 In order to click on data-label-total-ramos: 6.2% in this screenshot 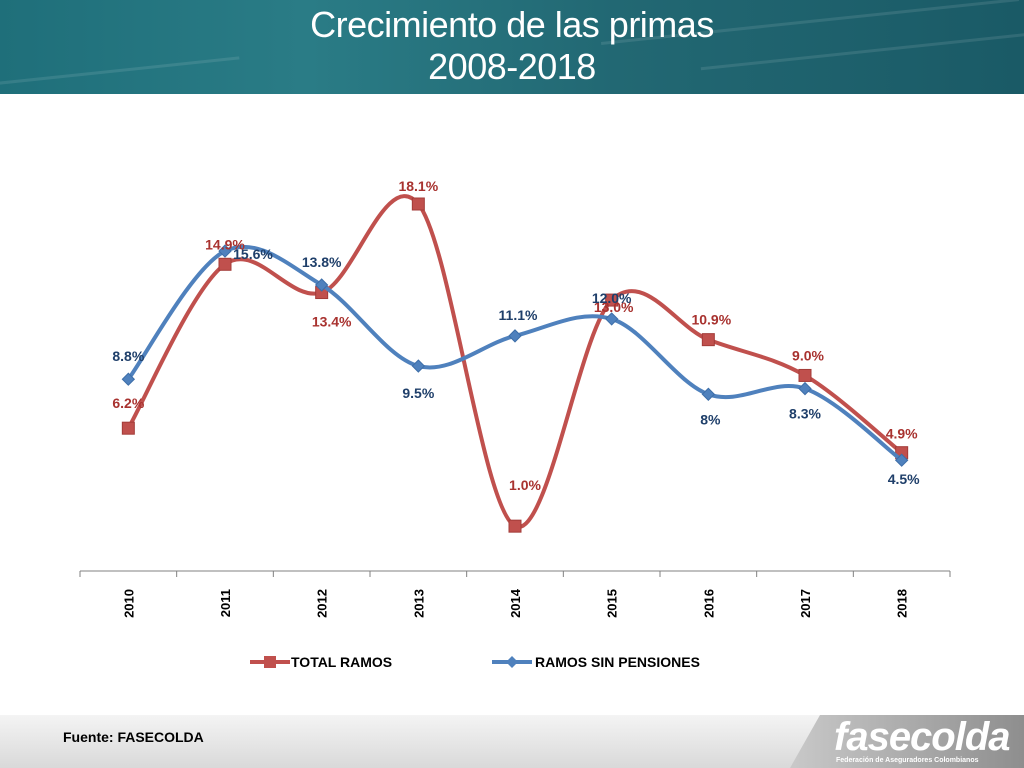, I will do `click(128, 403)`.